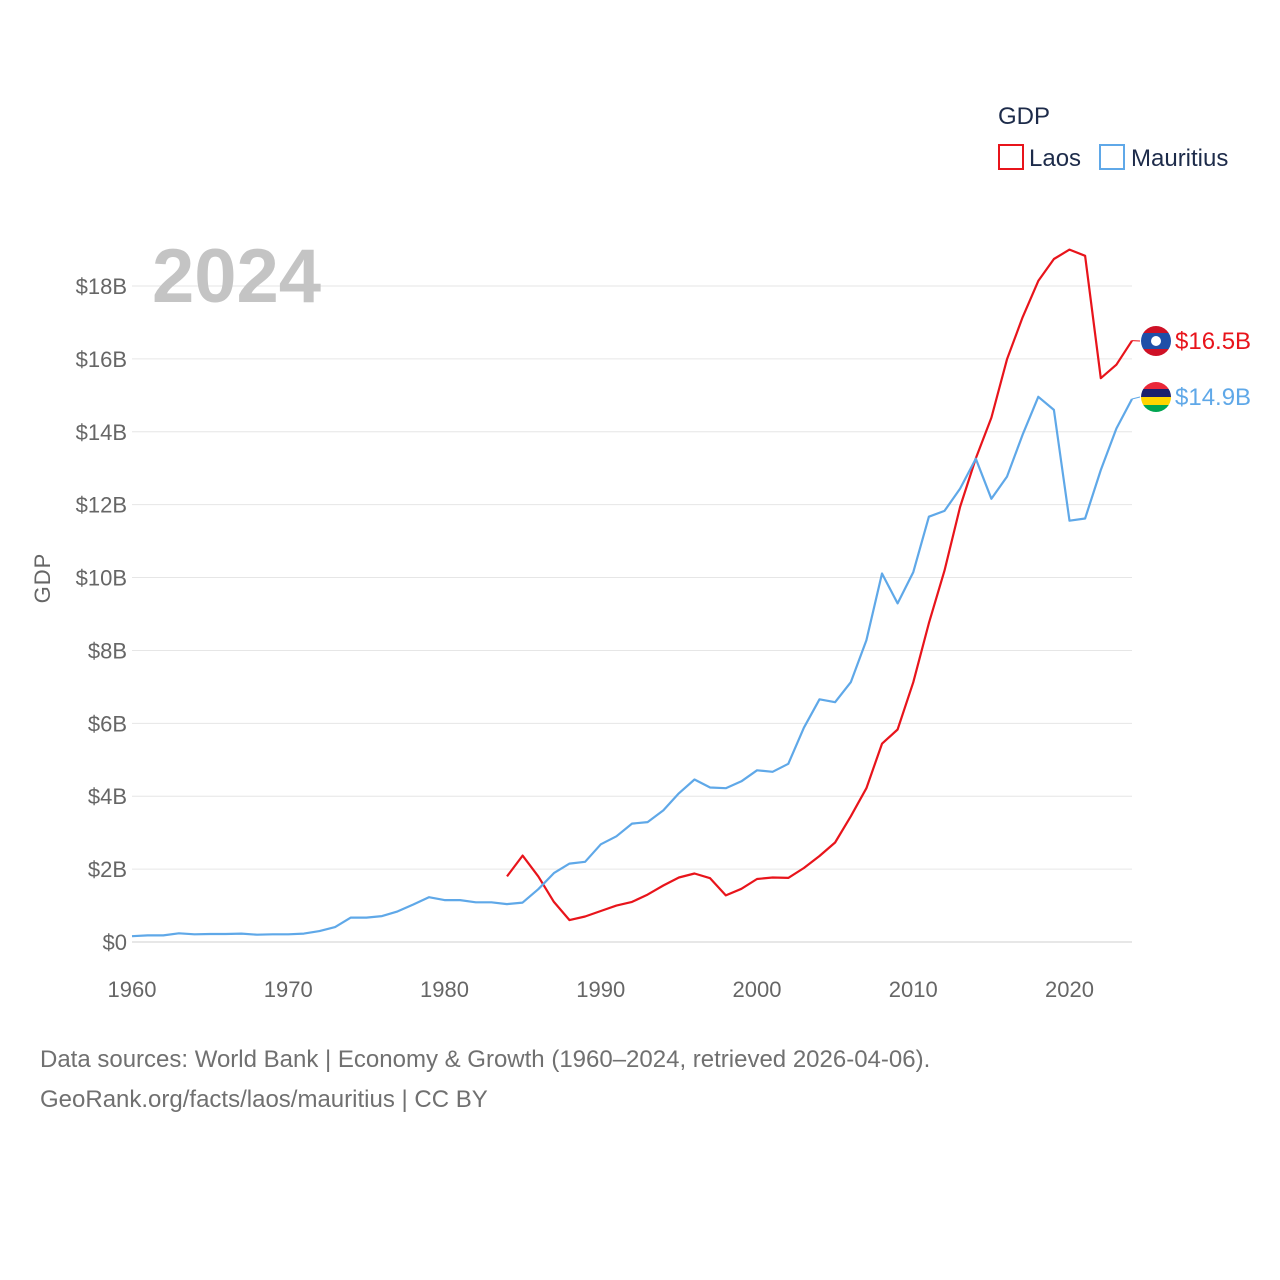 This screenshot has width=1280, height=1280. What do you see at coordinates (1156, 397) in the screenshot?
I see `mauritius-flag-icon` at bounding box center [1156, 397].